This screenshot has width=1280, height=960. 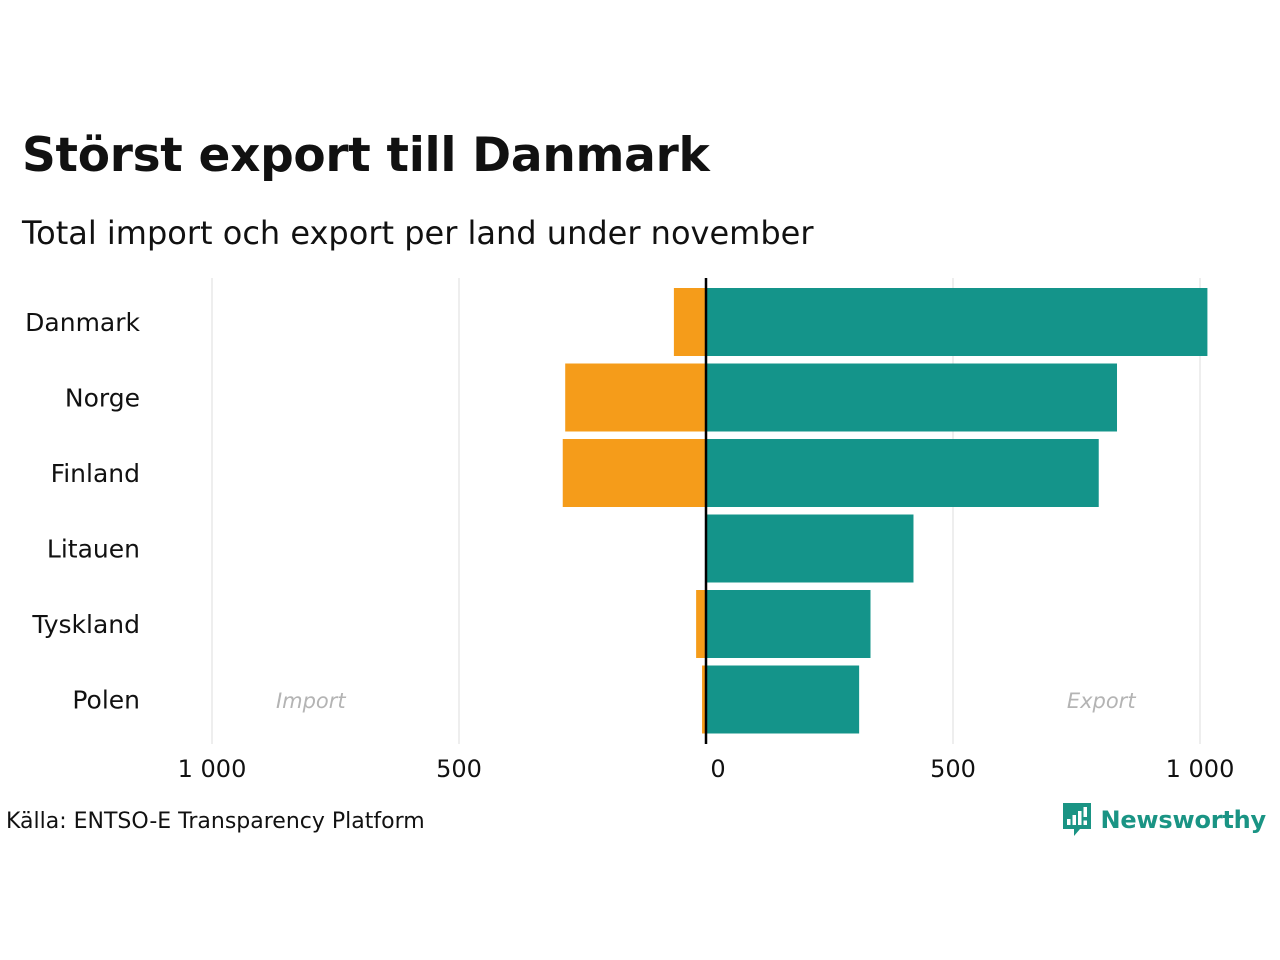 What do you see at coordinates (85, 624) in the screenshot?
I see `category-label: Tyskland` at bounding box center [85, 624].